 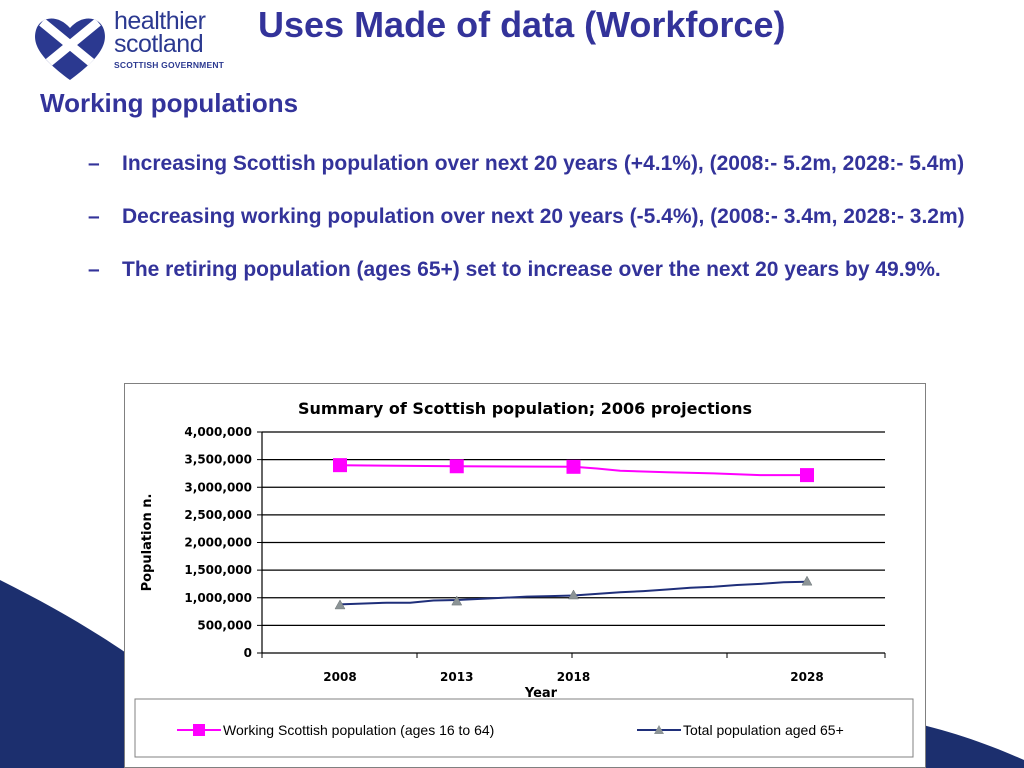 I want to click on logo-text-scotland: scotland, so click(x=159, y=44).